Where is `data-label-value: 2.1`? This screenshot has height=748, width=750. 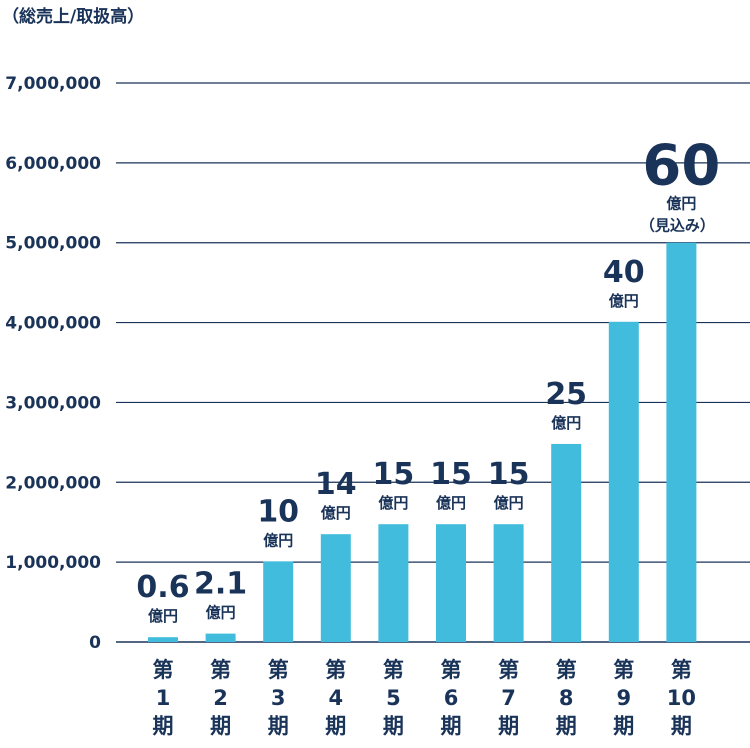 data-label-value: 2.1 is located at coordinates (220, 584).